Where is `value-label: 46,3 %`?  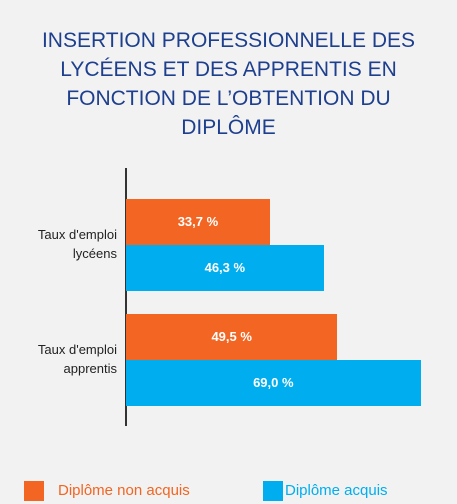 value-label: 46,3 % is located at coordinates (225, 267).